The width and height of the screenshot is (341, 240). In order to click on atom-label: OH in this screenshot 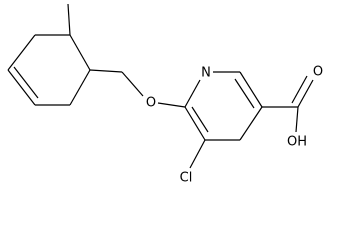, I will do `click(297, 142)`.